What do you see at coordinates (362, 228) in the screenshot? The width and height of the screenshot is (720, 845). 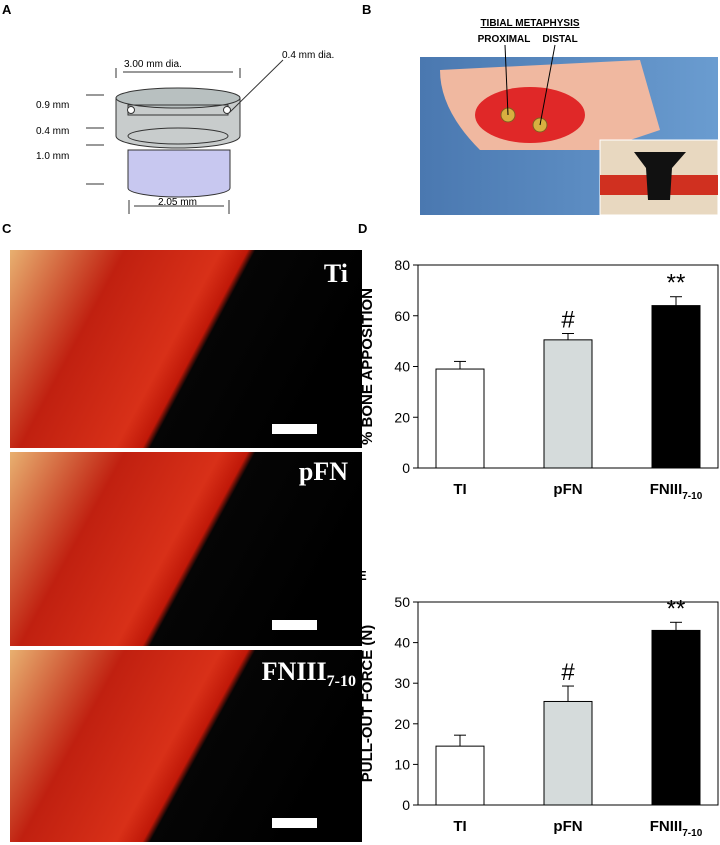 I see `panel-label: D` at bounding box center [362, 228].